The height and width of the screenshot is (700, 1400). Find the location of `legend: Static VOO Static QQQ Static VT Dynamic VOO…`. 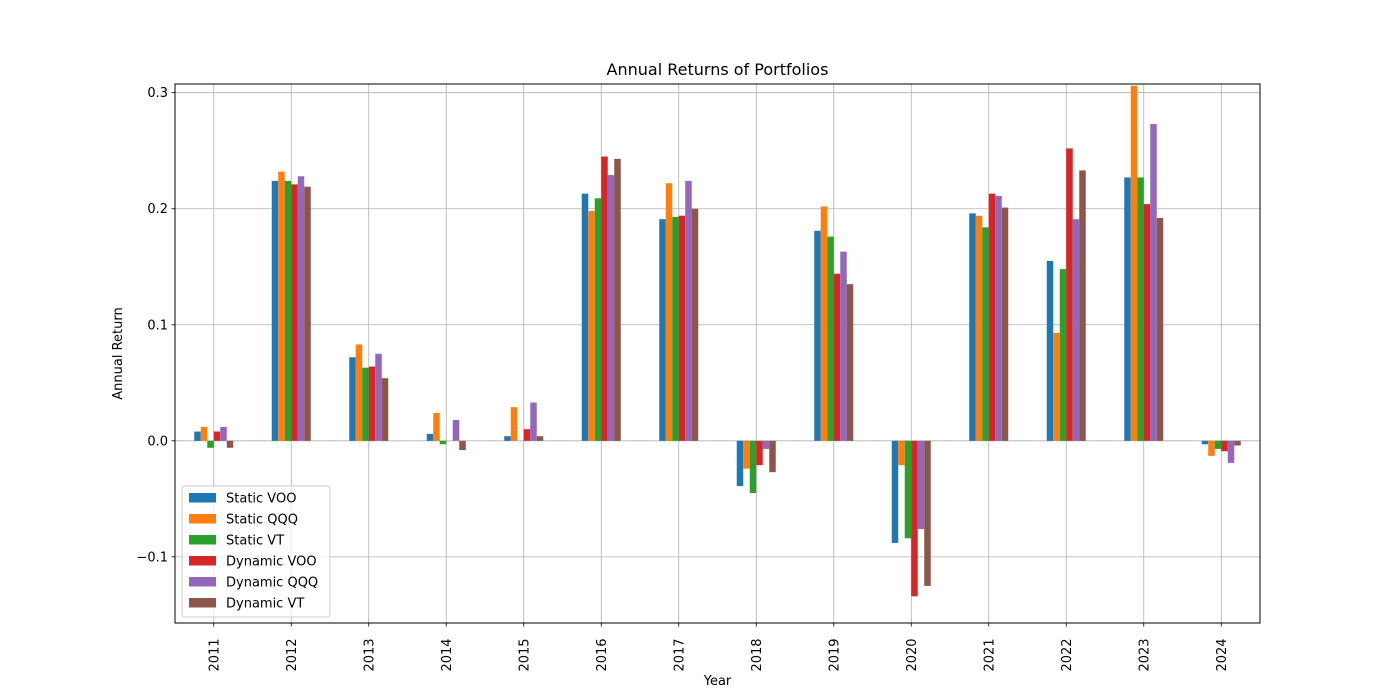

legend: Static VOO Static QQQ Static VT Dynamic VOO… is located at coordinates (256, 551).